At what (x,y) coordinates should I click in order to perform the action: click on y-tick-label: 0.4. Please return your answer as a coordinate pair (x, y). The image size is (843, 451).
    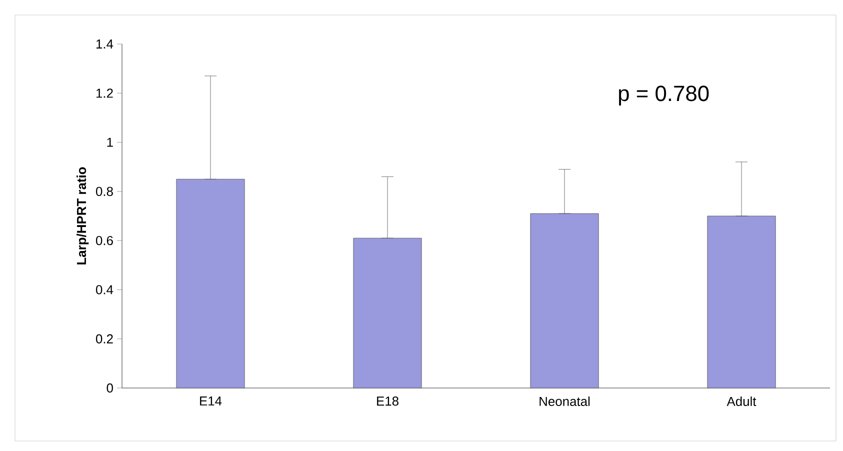
    Looking at the image, I should click on (105, 289).